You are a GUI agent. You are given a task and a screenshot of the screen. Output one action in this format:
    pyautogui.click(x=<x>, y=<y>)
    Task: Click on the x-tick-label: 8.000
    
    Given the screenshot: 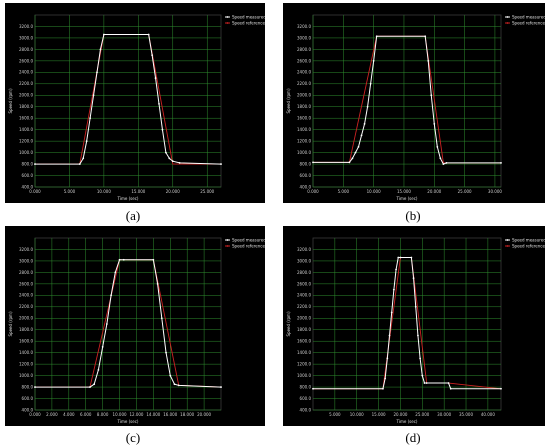 What is the action you would take?
    pyautogui.click(x=103, y=414)
    